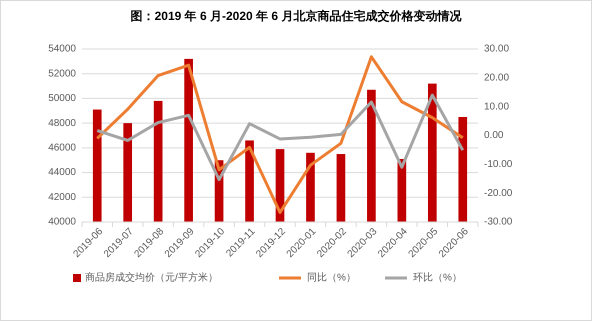 This screenshot has width=592, height=321. What do you see at coordinates (62, 98) in the screenshot?
I see `y-tick-label: 50000` at bounding box center [62, 98].